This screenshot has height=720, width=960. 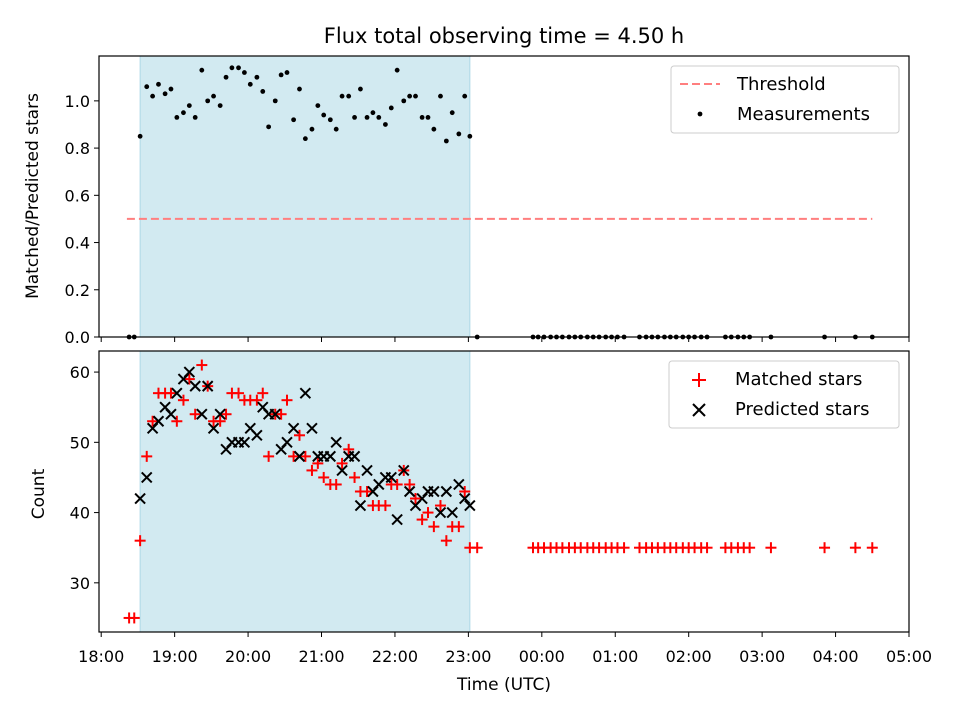 I want to click on legend-predicted-label: Predicted stars, so click(x=802, y=409).